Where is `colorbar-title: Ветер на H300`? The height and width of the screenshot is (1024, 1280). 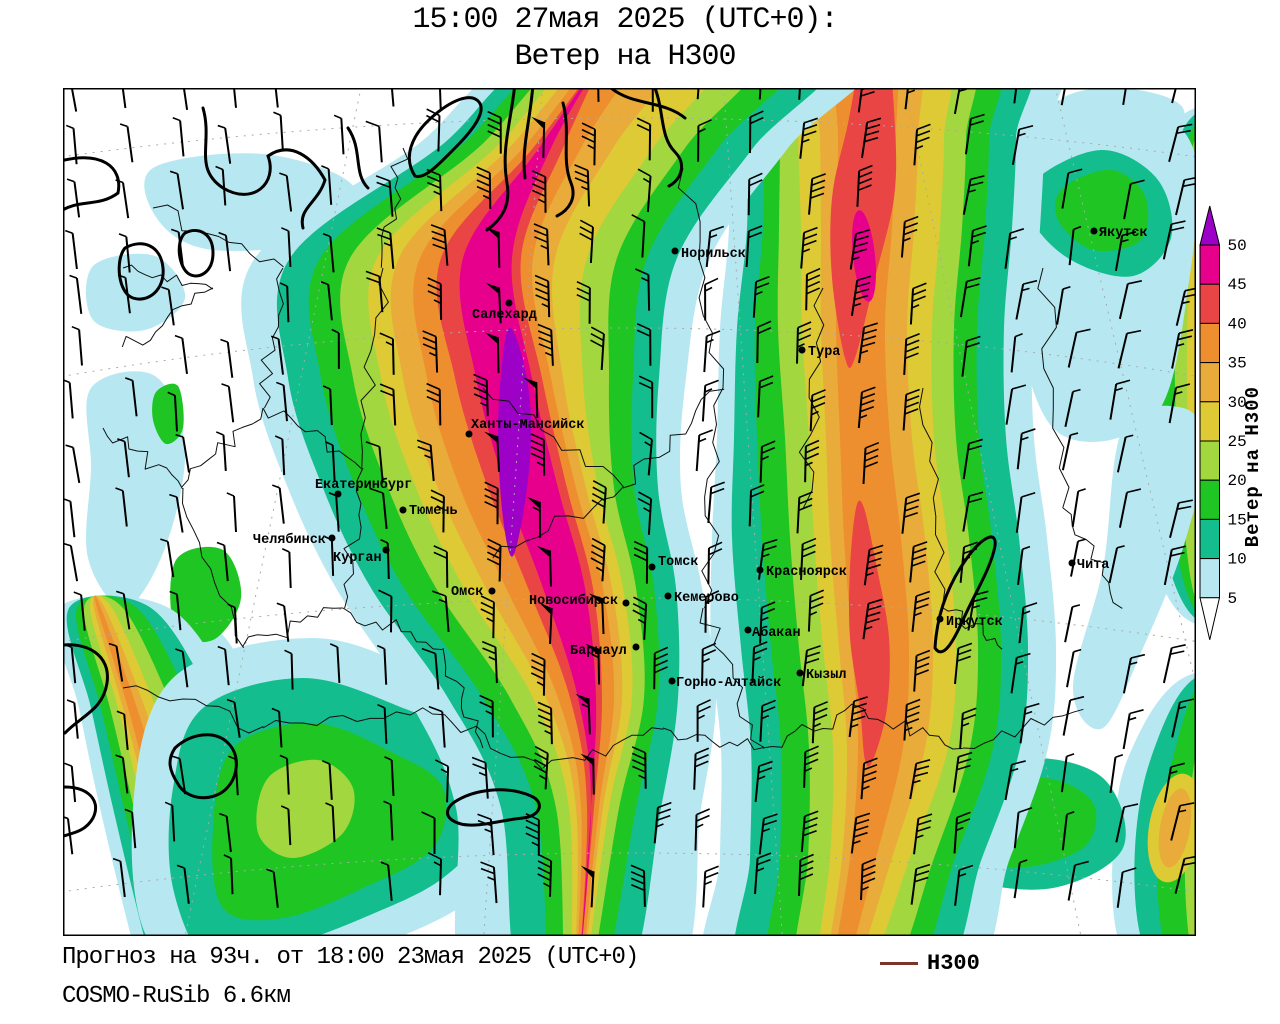 colorbar-title: Ветер на H300 is located at coordinates (1253, 467).